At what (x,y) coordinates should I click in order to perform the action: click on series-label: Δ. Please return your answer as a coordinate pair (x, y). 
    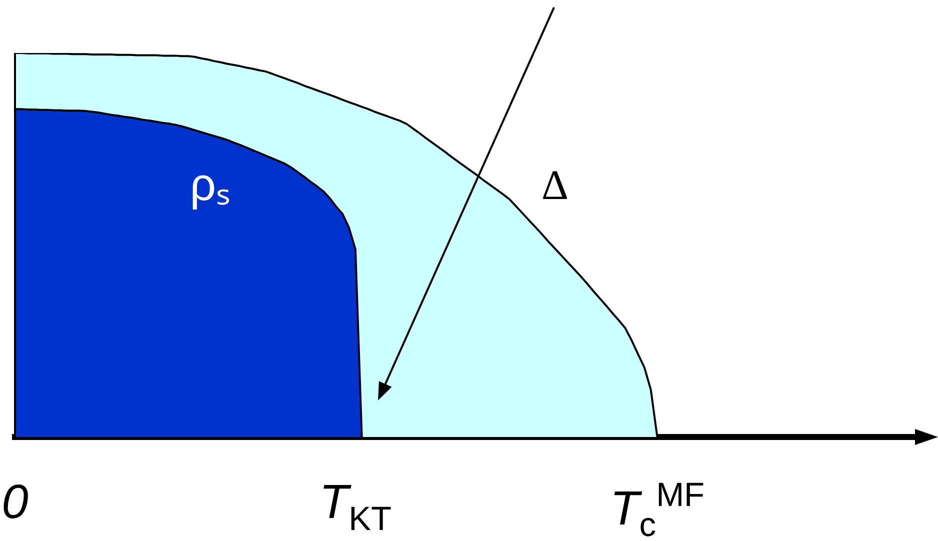
    Looking at the image, I should click on (555, 186).